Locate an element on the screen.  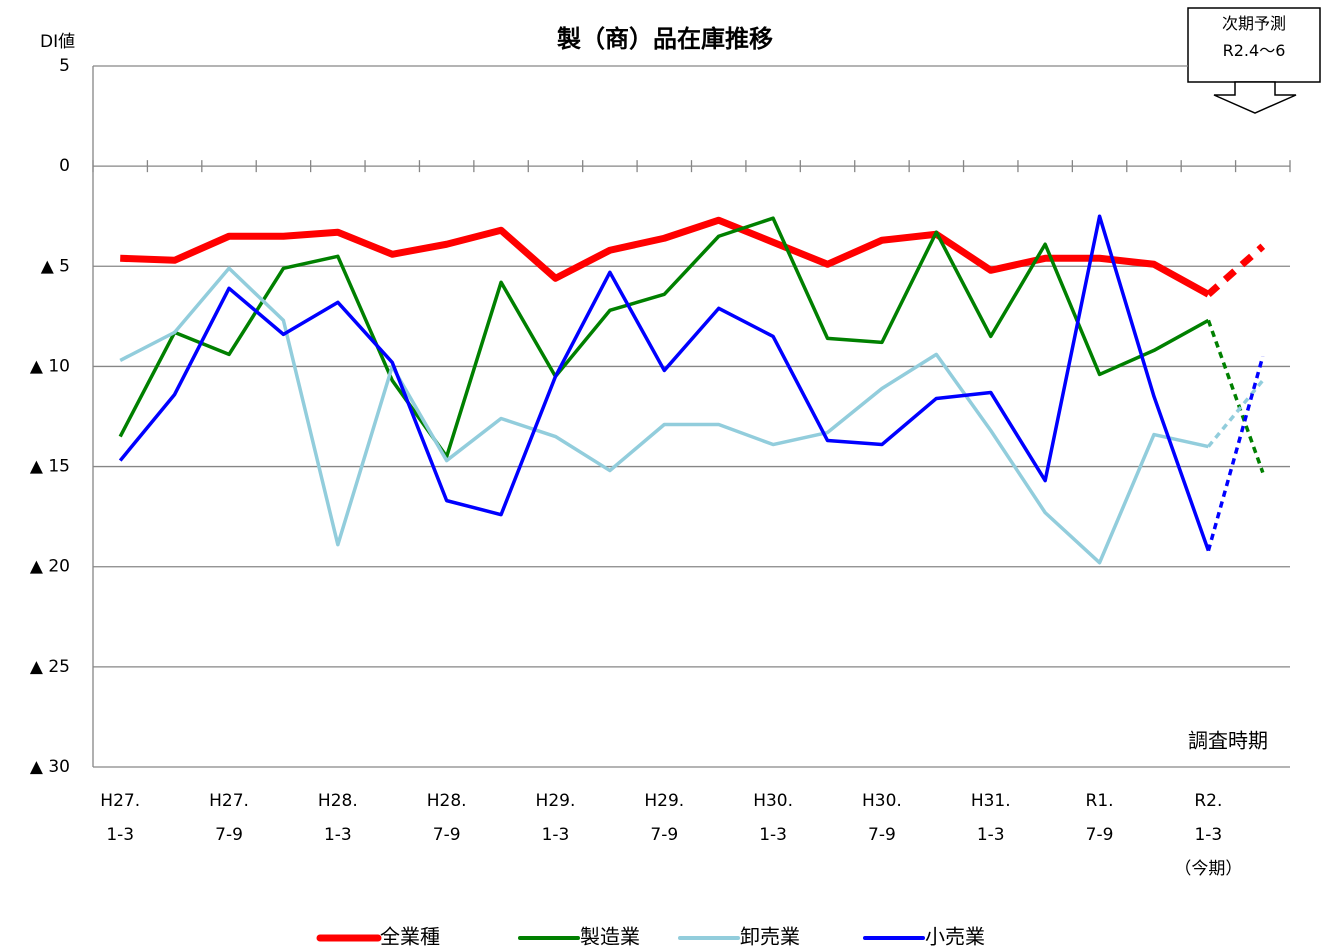
y-tick-label: 0 is located at coordinates (64, 166).